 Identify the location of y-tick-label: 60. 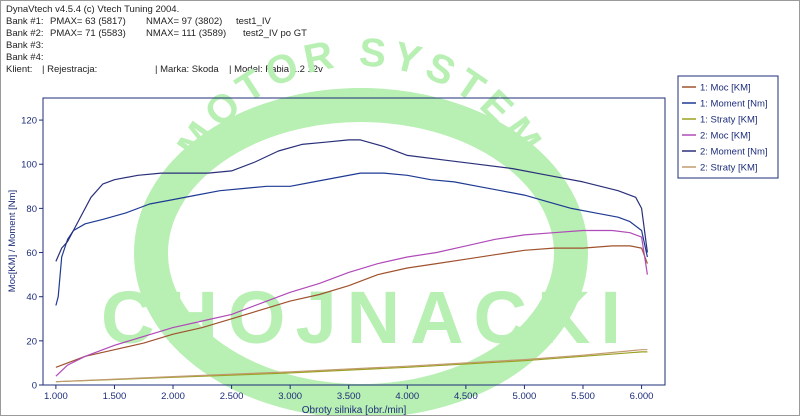
(31, 253).